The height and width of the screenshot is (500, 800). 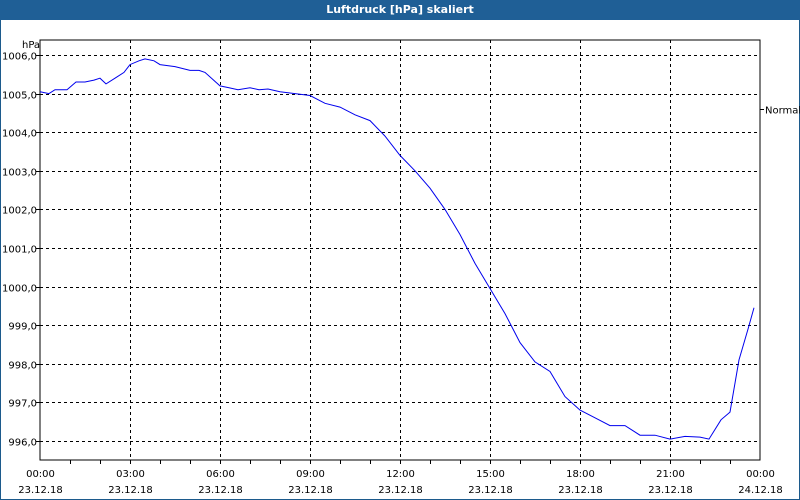 What do you see at coordinates (220, 474) in the screenshot?
I see `x-tick-time: 06:00` at bounding box center [220, 474].